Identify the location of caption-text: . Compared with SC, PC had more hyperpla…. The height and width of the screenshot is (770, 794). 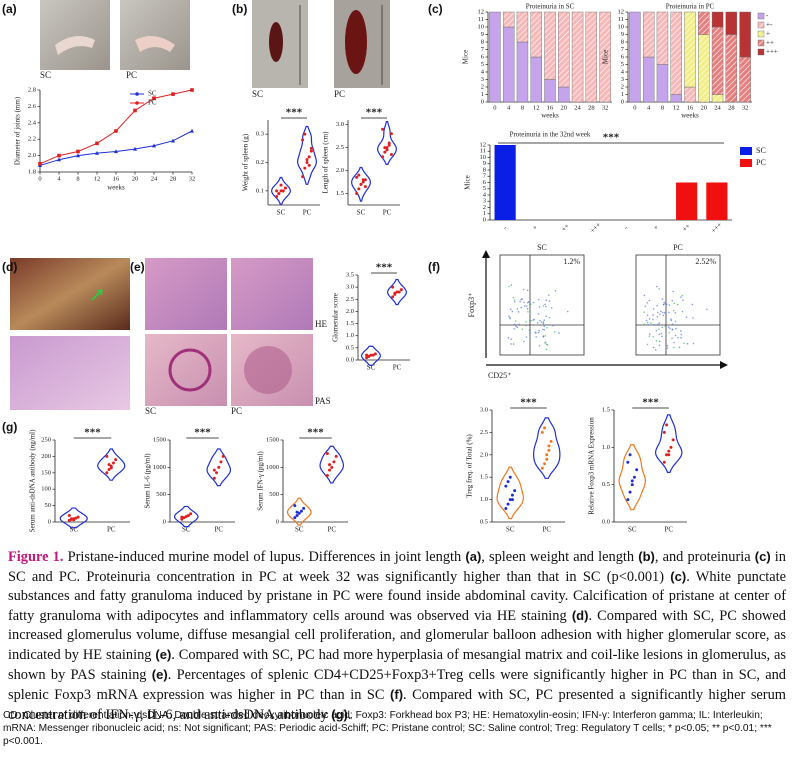
(397, 665).